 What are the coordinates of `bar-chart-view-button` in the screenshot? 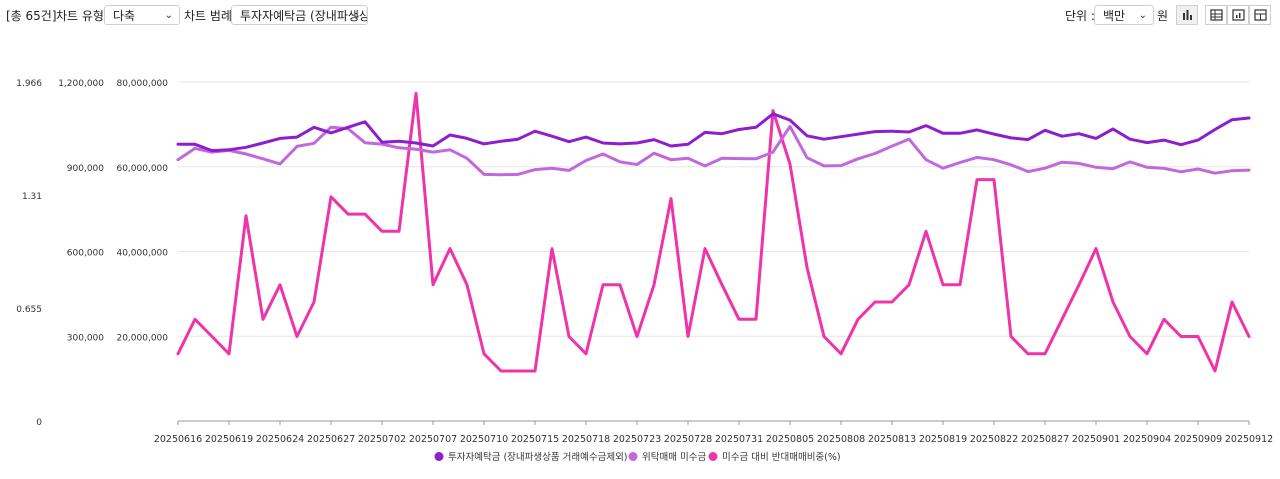 It's located at (1187, 15).